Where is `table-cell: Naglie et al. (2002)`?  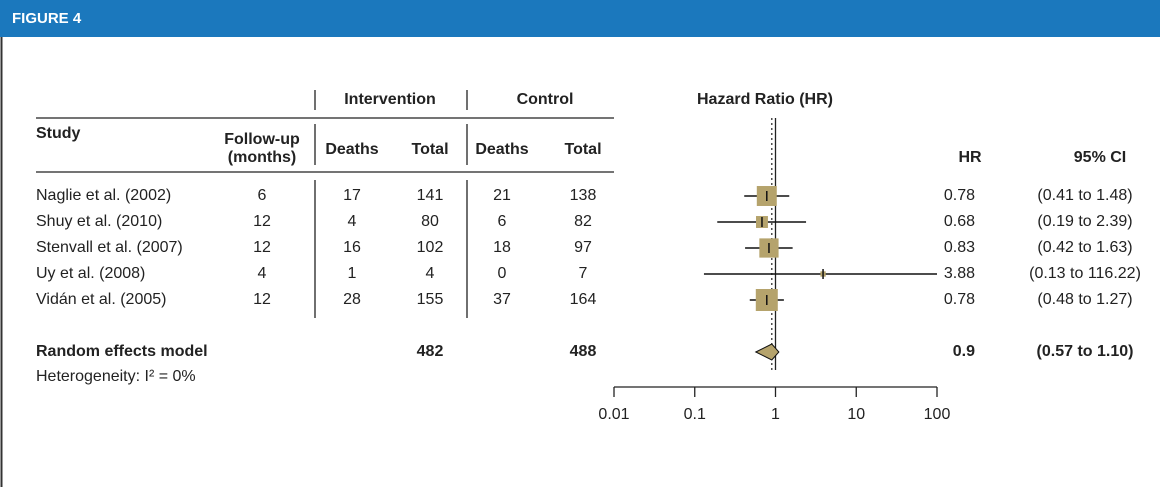
table-cell: Naglie et al. (2002) is located at coordinates (103, 195).